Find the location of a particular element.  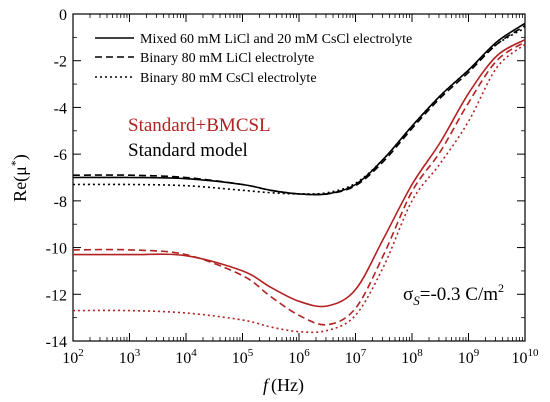

x-tick-label: 10⁸ is located at coordinates (412, 357).